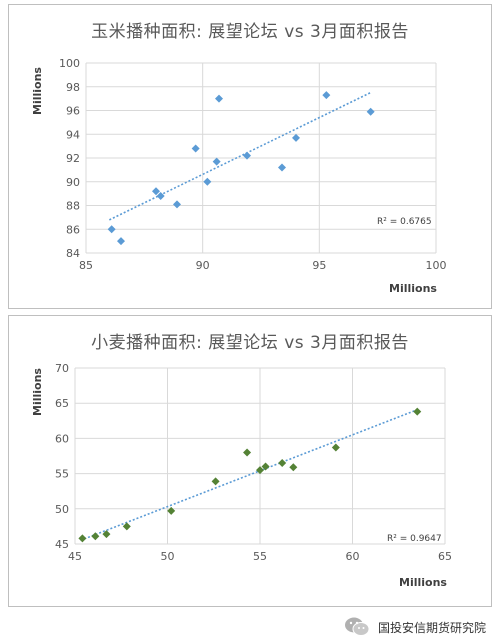  What do you see at coordinates (203, 265) in the screenshot?
I see `x-tick-label: 90` at bounding box center [203, 265].